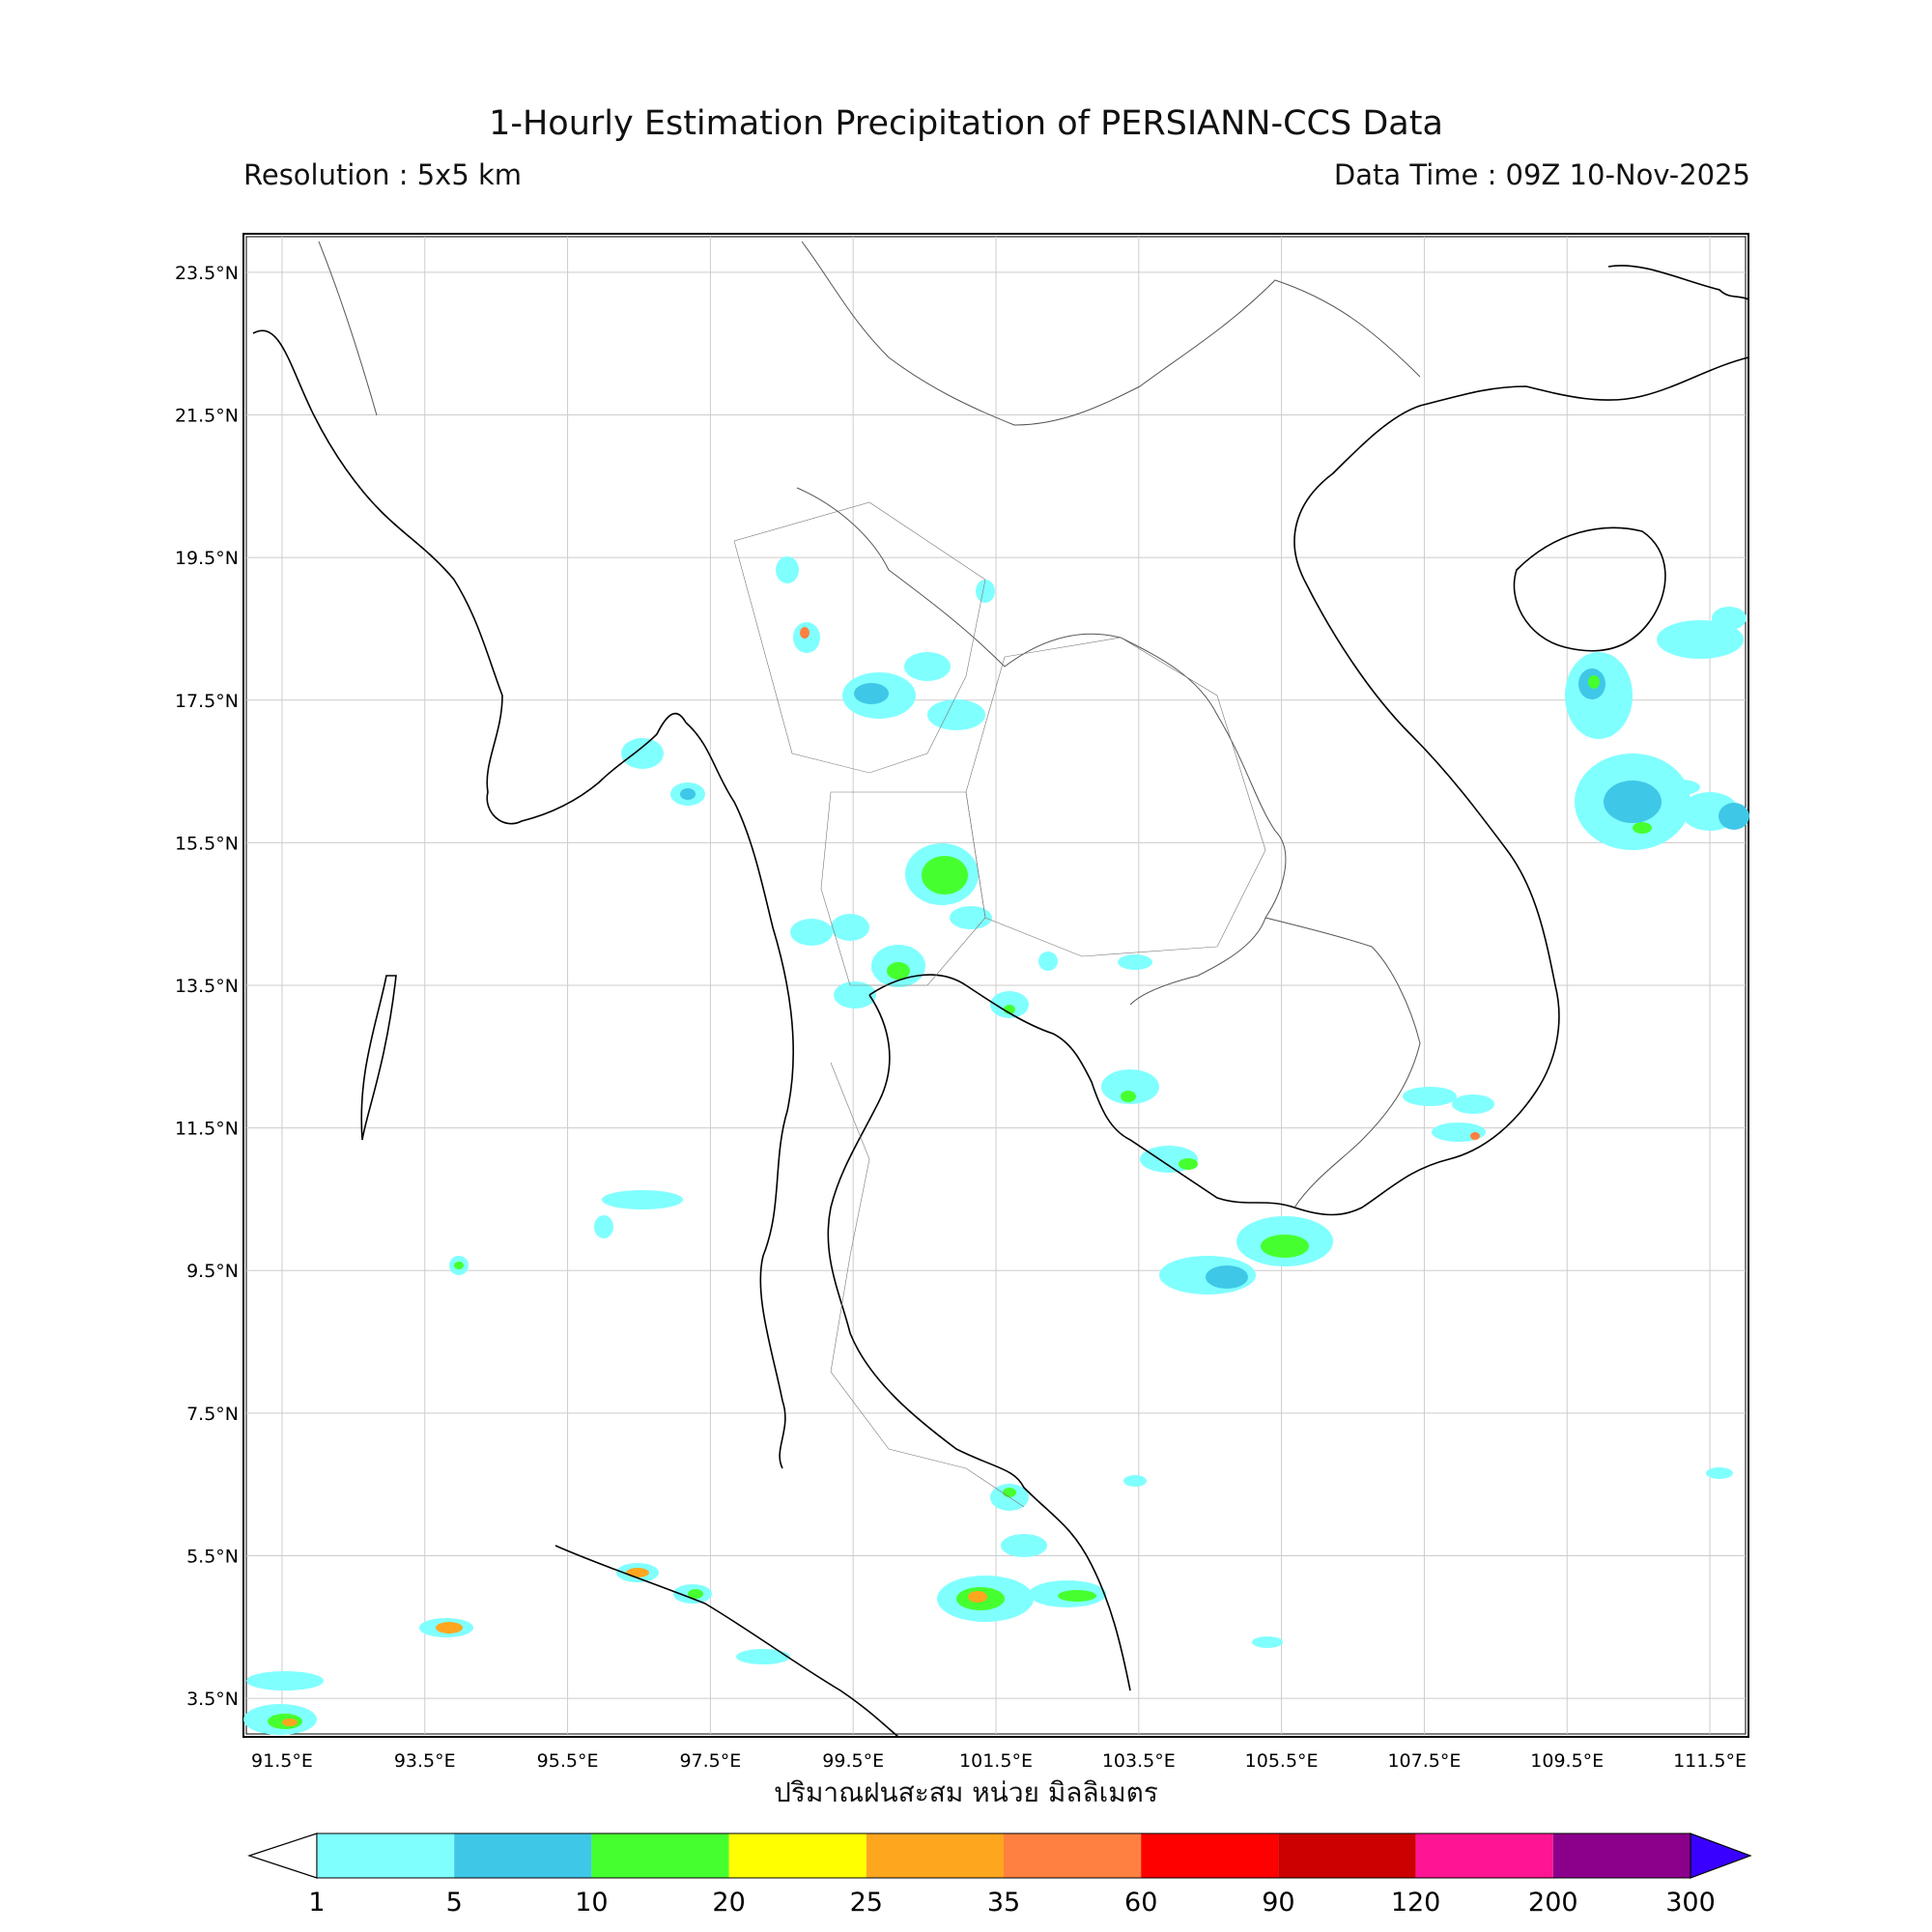  What do you see at coordinates (1567, 1761) in the screenshot?
I see `lon-tick-label: 109.5°E` at bounding box center [1567, 1761].